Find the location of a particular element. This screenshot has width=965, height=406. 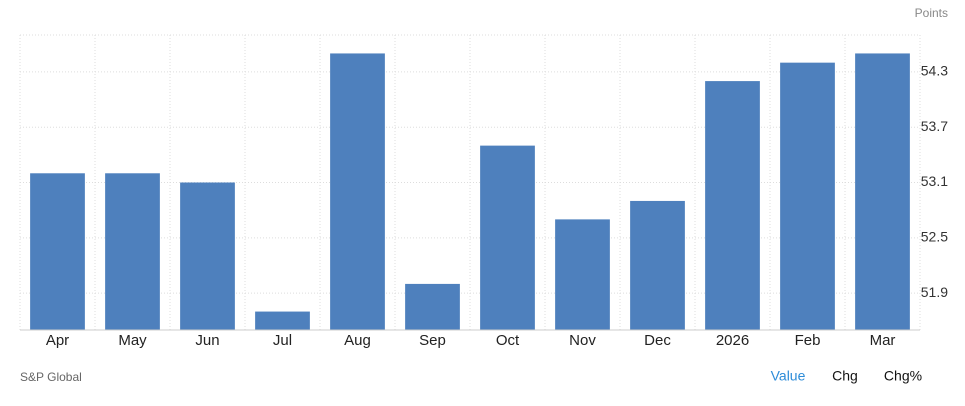

x-tick-label: Nov is located at coordinates (582, 340).